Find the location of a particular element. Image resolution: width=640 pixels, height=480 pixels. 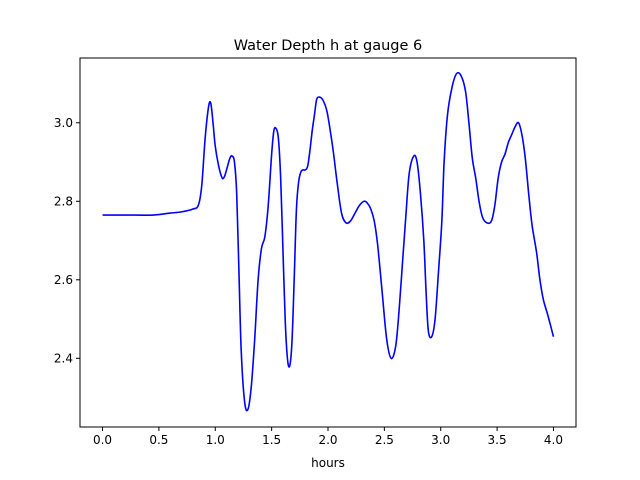

y-tick-label: 2.8 is located at coordinates (63, 201).